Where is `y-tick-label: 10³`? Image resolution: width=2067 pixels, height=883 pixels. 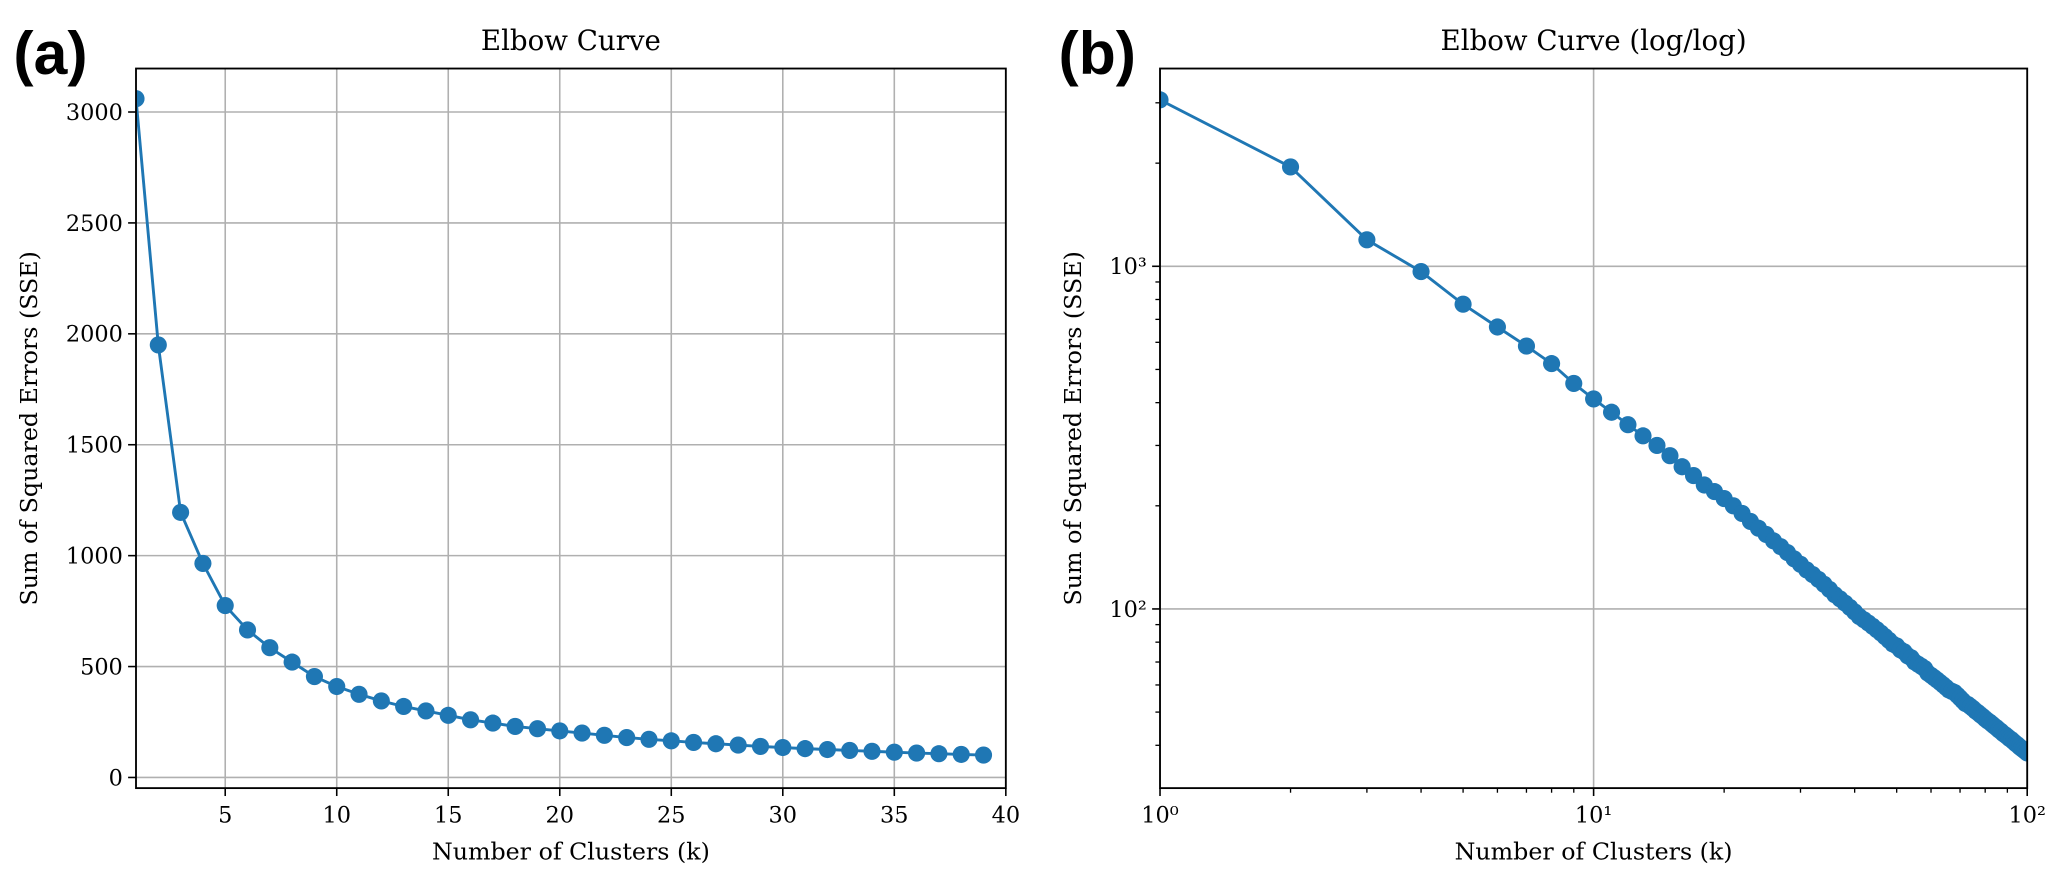 y-tick-label: 10³ is located at coordinates (1127, 267).